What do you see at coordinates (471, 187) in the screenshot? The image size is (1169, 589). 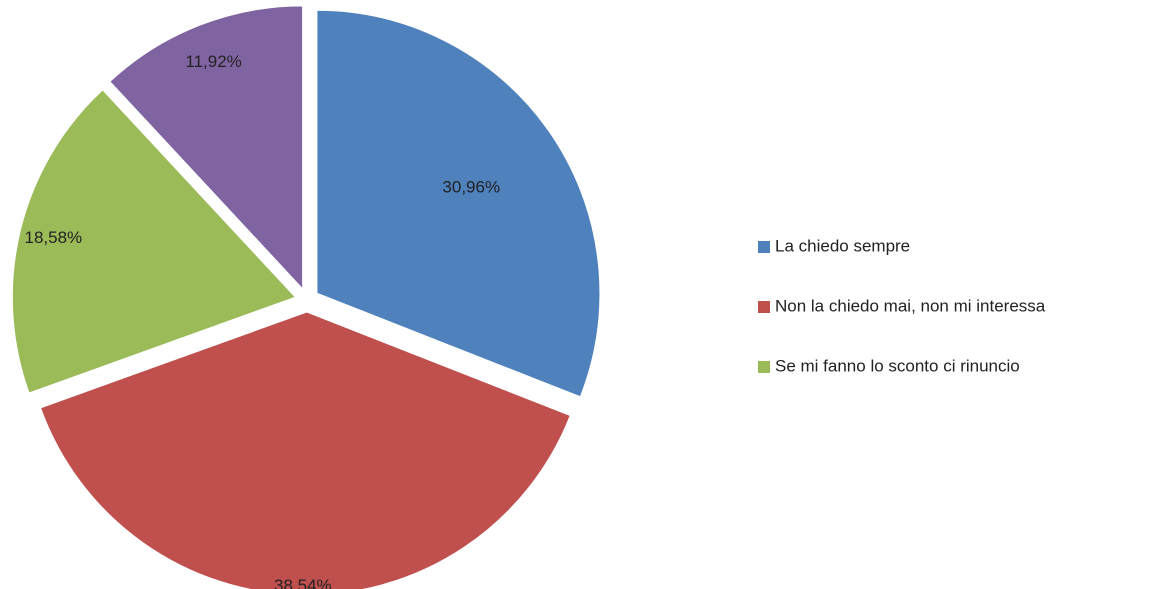 I see `data-label: 30,96%` at bounding box center [471, 187].